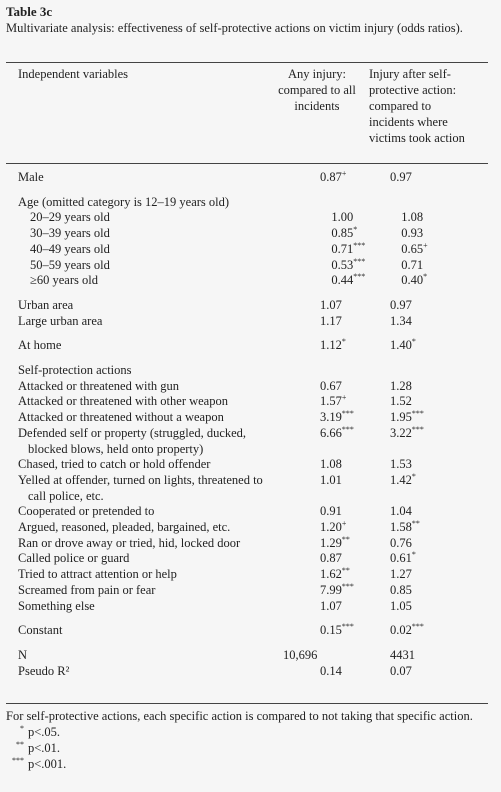  I want to click on row-label: Attacked or threatened with gun, so click(99, 385).